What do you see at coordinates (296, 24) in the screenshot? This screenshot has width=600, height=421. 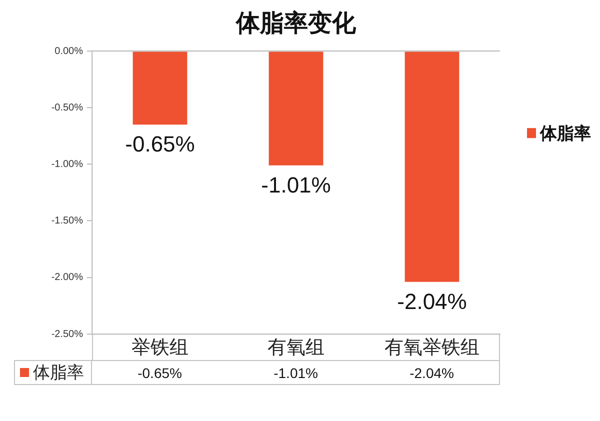 I see `chart-title: 体脂率变化` at bounding box center [296, 24].